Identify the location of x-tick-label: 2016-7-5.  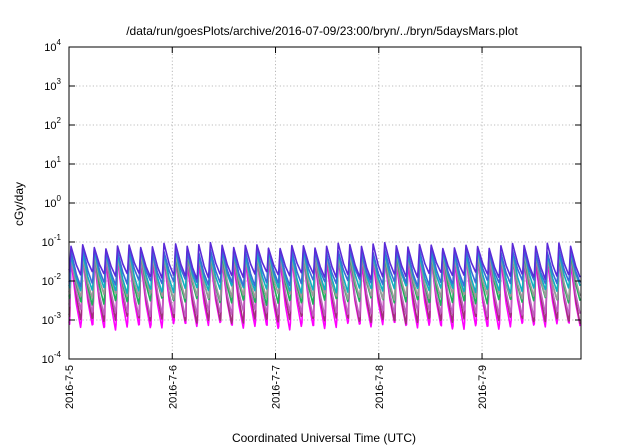
(70, 387).